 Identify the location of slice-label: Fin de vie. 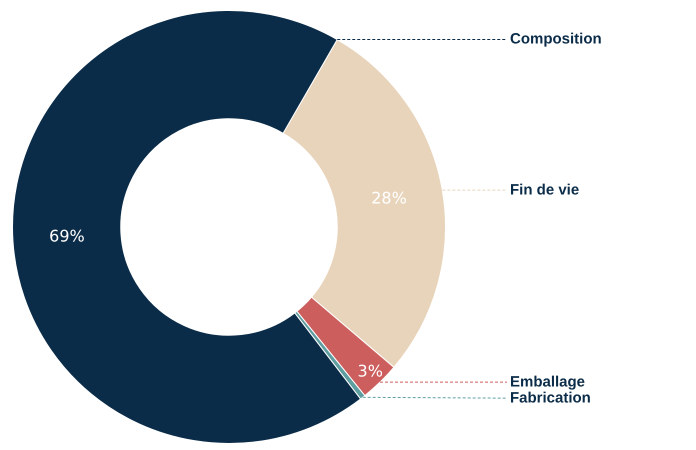
(545, 189).